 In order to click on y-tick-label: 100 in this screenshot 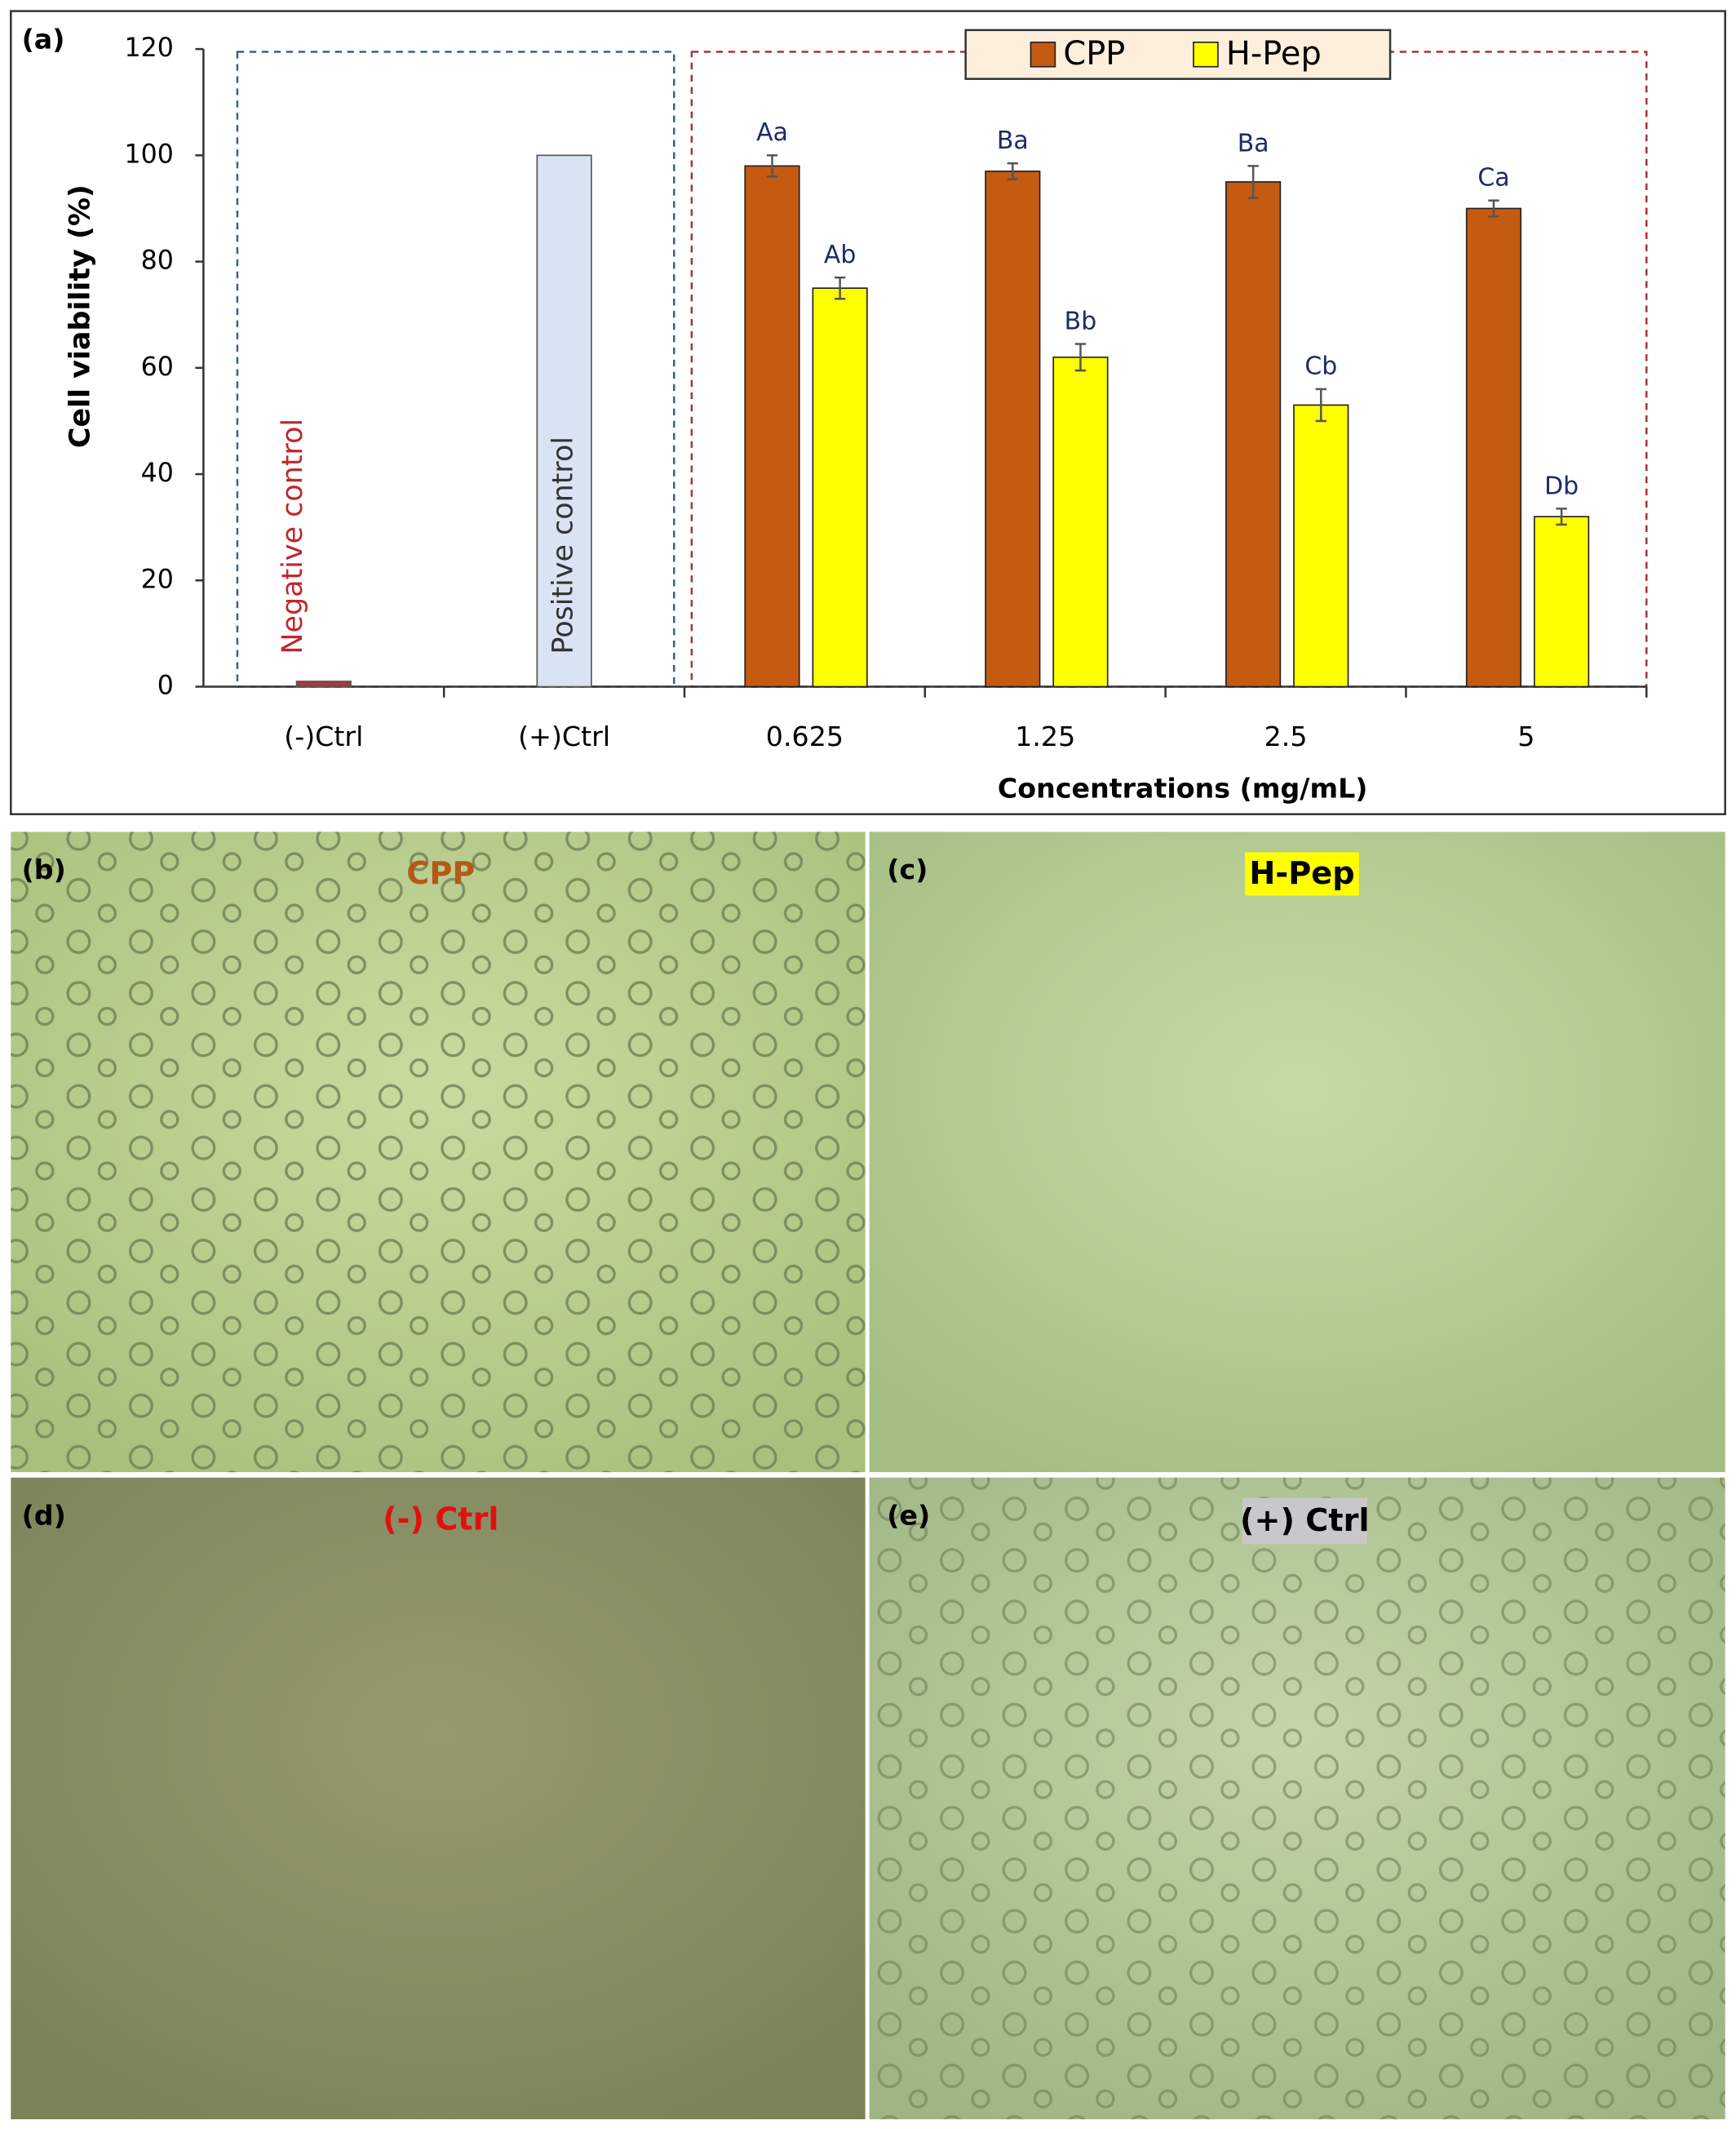, I will do `click(149, 154)`.